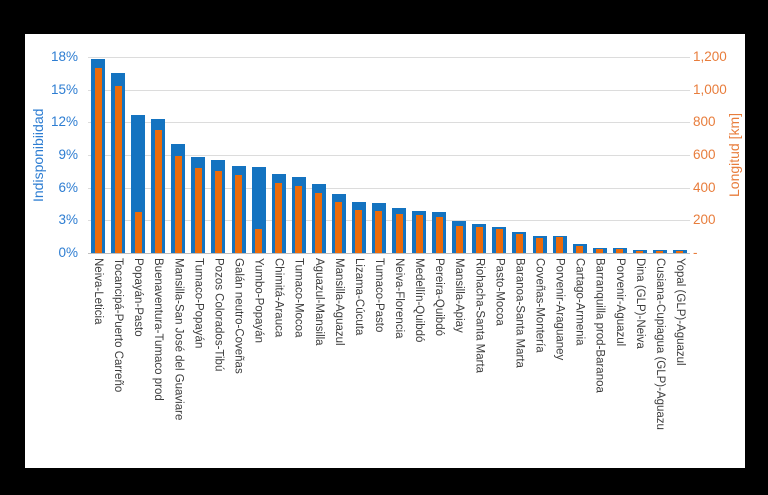  What do you see at coordinates (178, 339) in the screenshot?
I see `category-label: Mansilla-San José del Guaviare` at bounding box center [178, 339].